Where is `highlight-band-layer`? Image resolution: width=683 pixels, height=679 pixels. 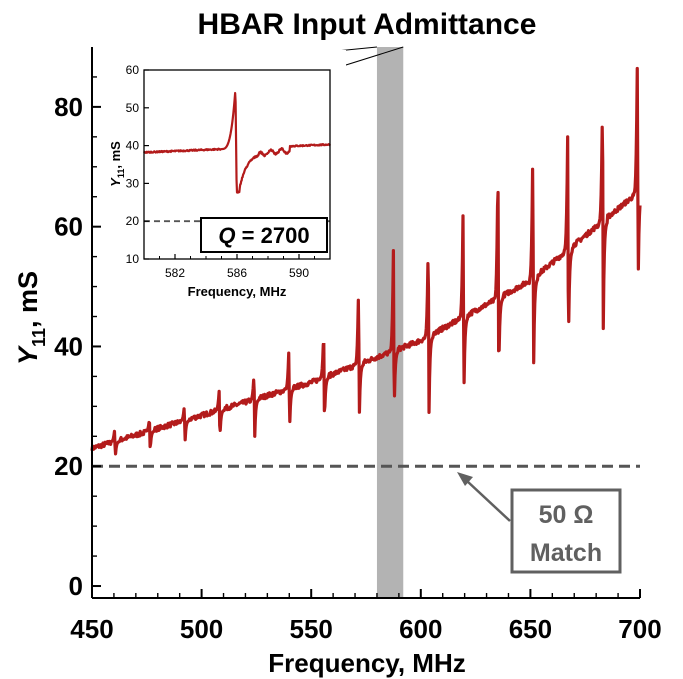 highlight-band-layer is located at coordinates (390, 322).